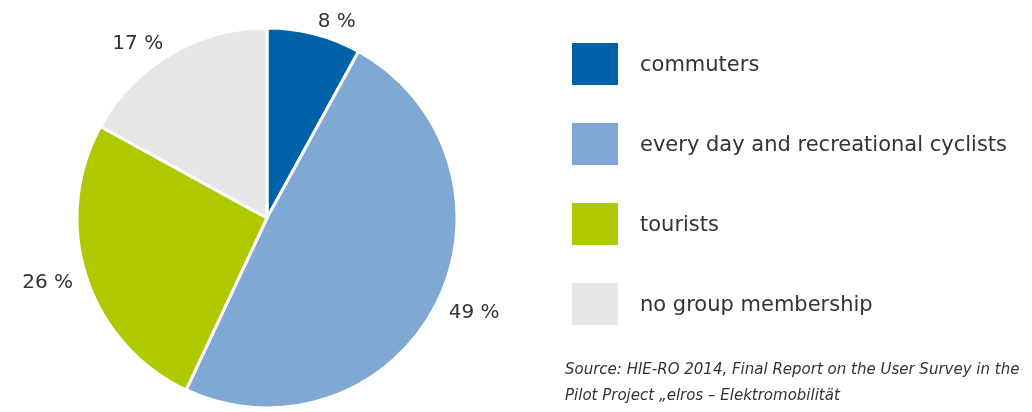 Image resolution: width=1032 pixels, height=412 pixels. Describe the element at coordinates (756, 304) in the screenshot. I see `legend-label: no group membership` at that location.